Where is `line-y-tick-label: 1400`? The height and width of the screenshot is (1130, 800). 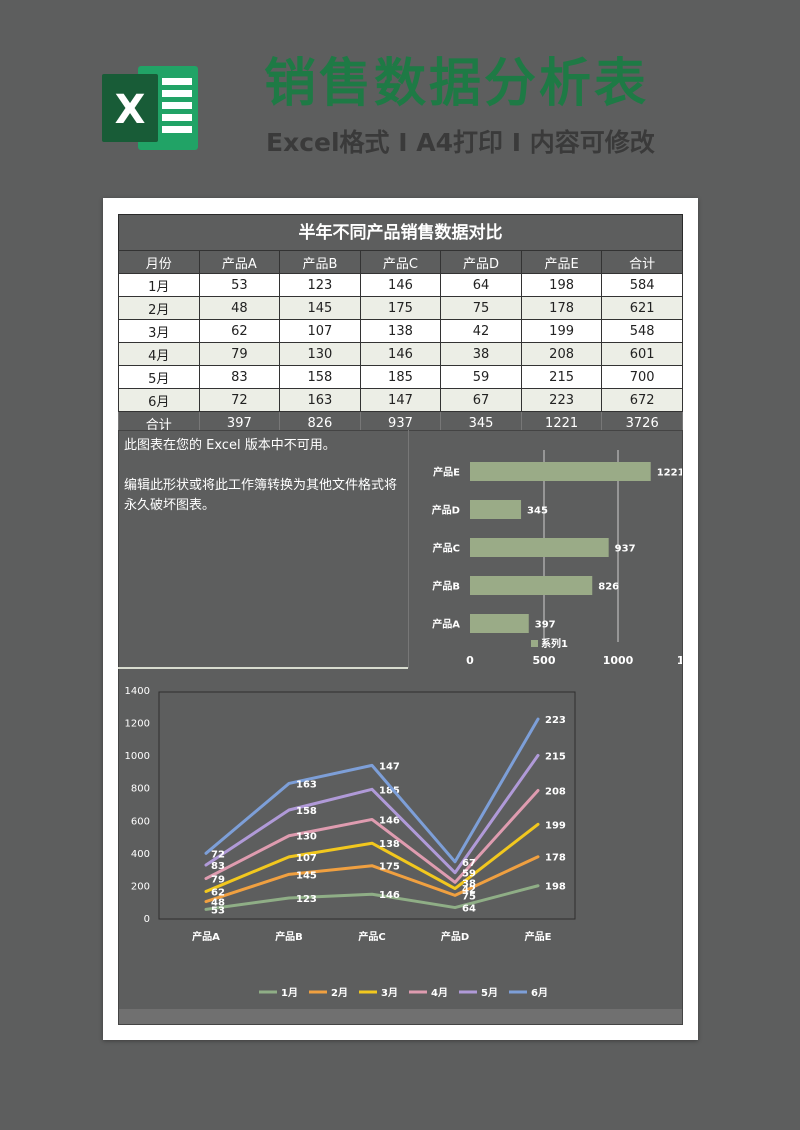 line-y-tick-label: 1400 is located at coordinates (137, 691).